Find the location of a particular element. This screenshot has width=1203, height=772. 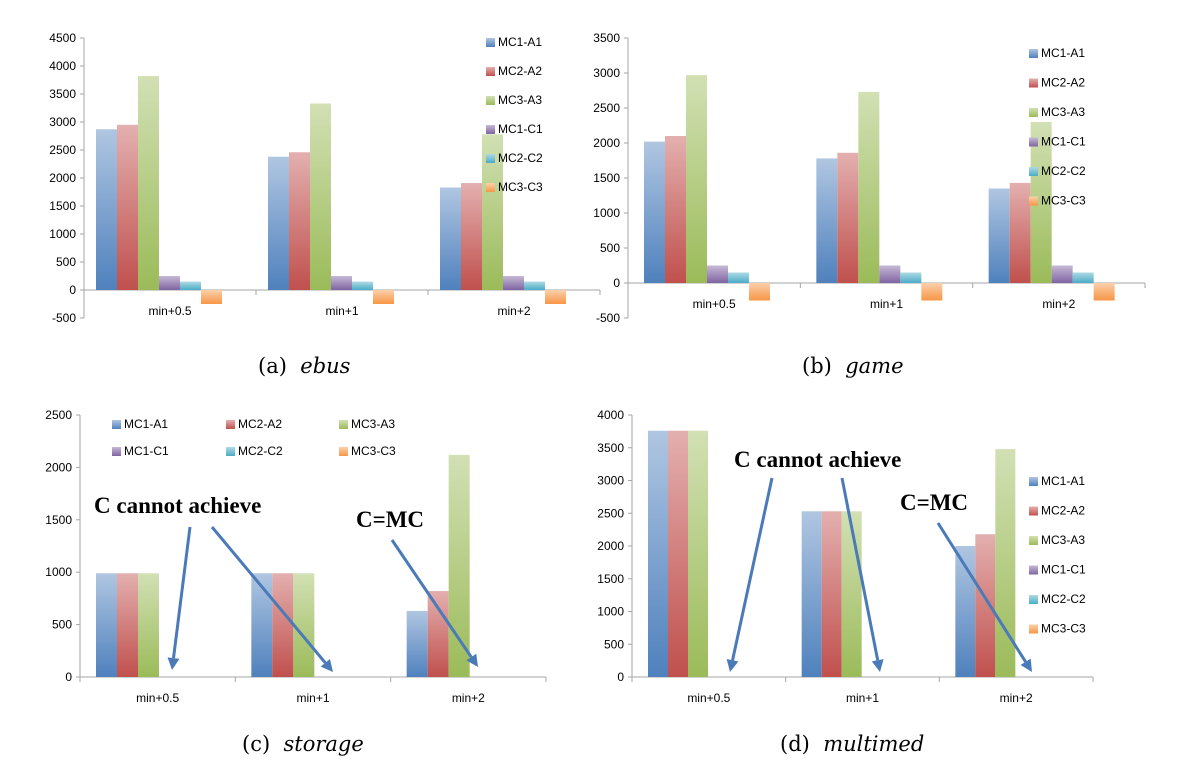

chart-c-x-tick-label: min+1 is located at coordinates (312, 698).